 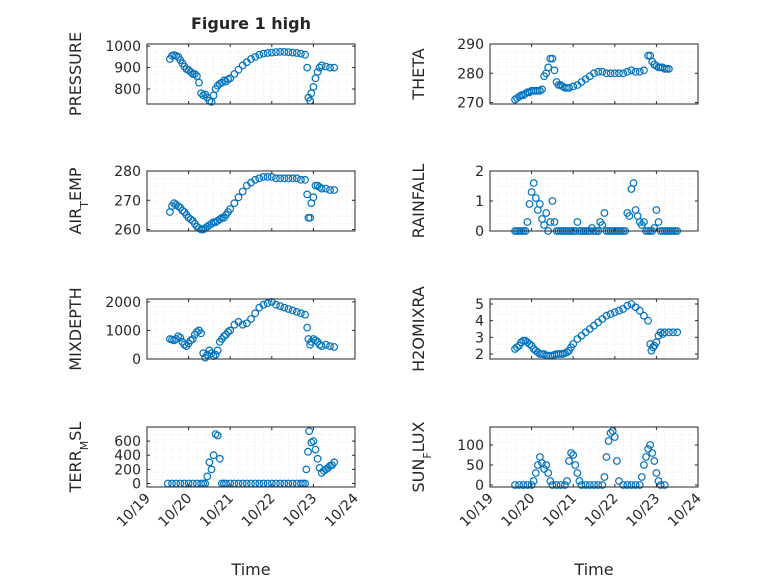 I want to click on y-axis-label: RAINFALL, so click(x=418, y=201).